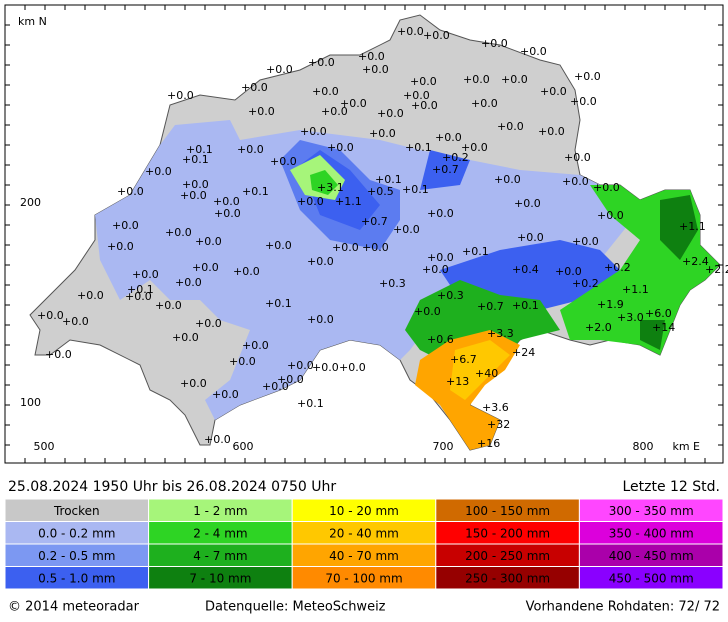 This screenshot has width=728, height=622. I want to click on station-value: +3.0, so click(630, 317).